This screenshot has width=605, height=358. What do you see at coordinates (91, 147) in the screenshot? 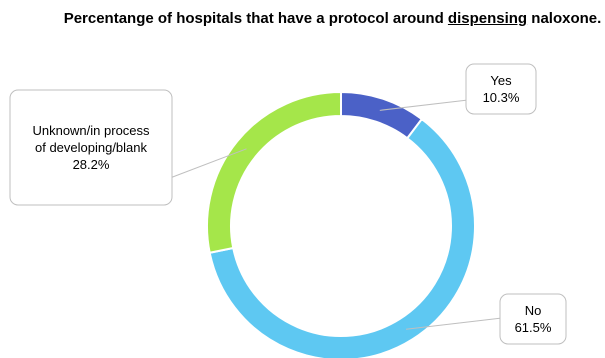
I see `slice-3-label-line-2: of developing/blank` at bounding box center [91, 147].